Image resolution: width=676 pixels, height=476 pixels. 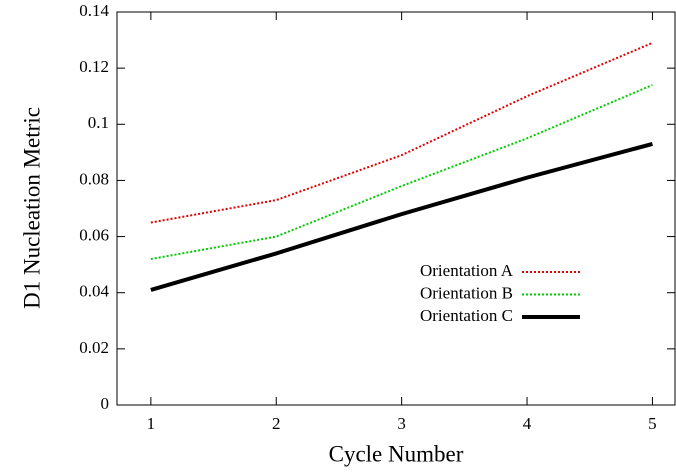 I want to click on legend-label: Orientation C, so click(x=466, y=315).